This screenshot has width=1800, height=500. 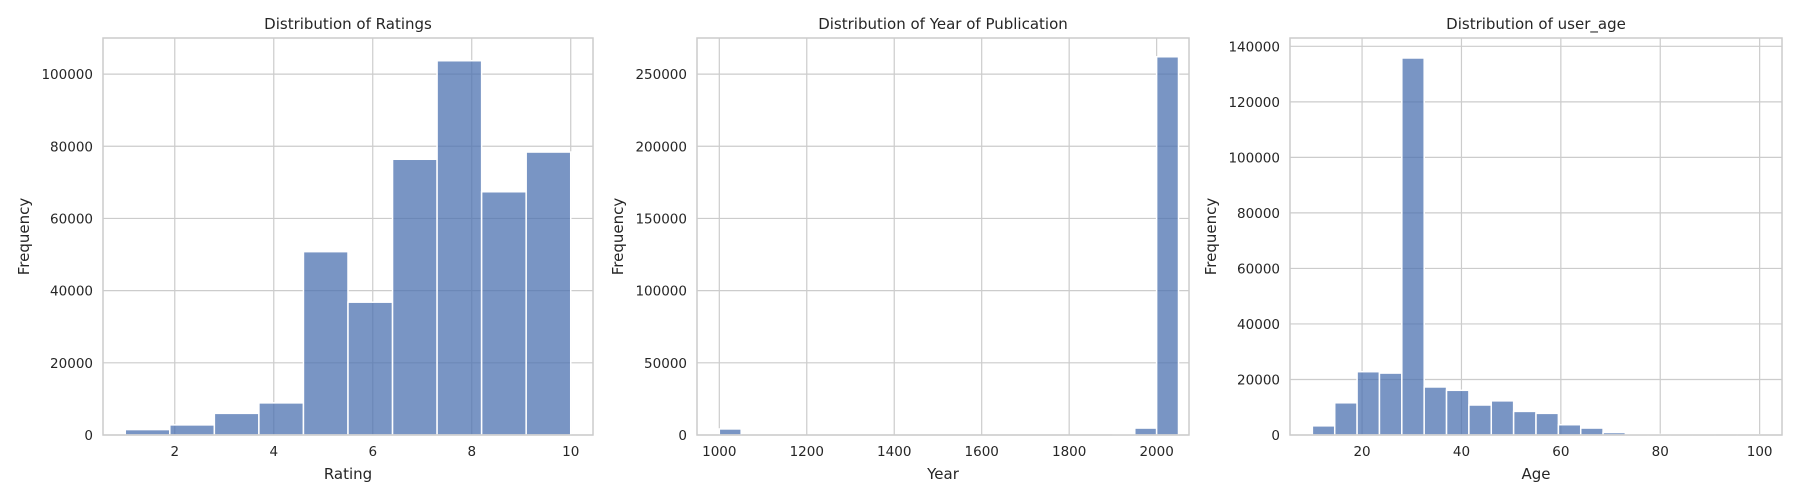 I want to click on x-axis-label: Age, so click(x=1535, y=474).